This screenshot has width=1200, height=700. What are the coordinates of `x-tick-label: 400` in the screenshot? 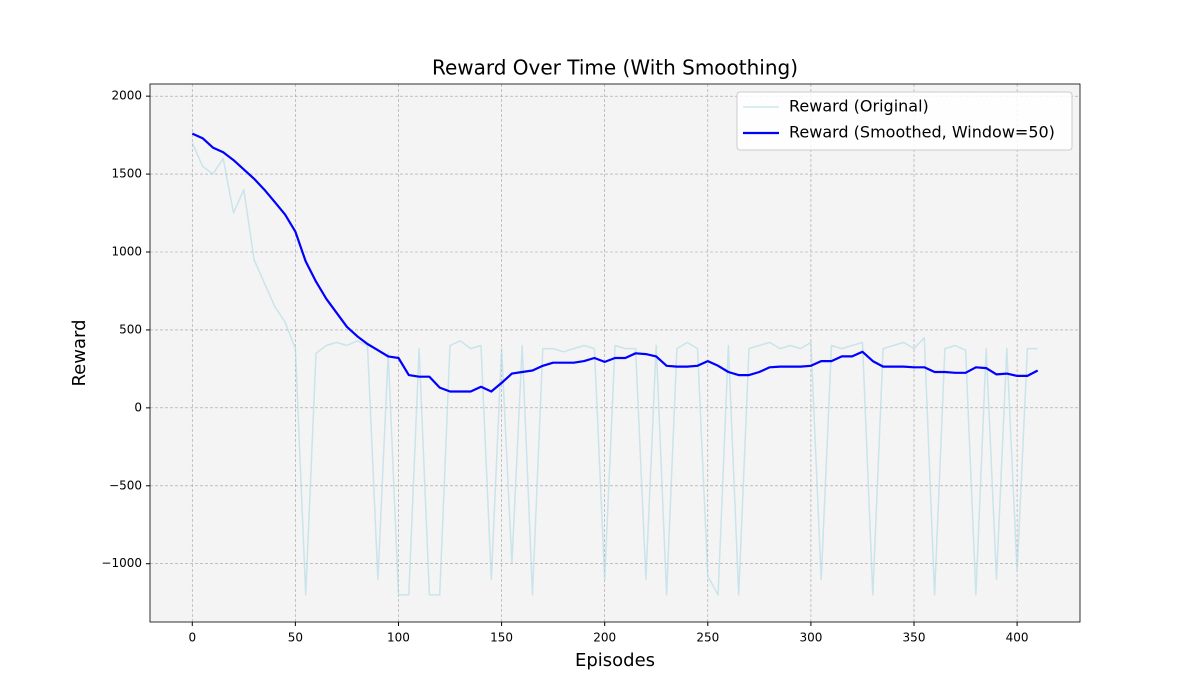 It's located at (1017, 638).